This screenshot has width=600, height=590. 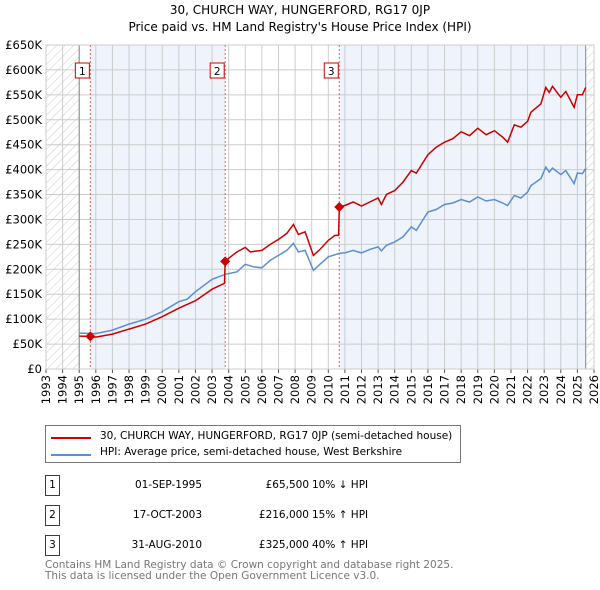 What do you see at coordinates (411, 389) in the screenshot?
I see `x-tick-label: 2015` at bounding box center [411, 389].